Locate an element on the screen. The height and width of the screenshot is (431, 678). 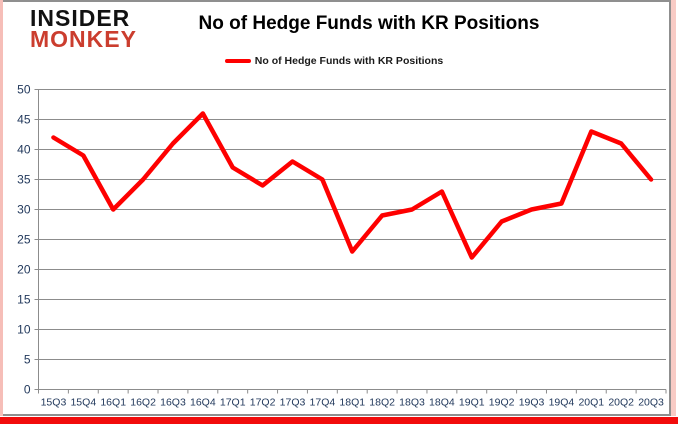
x-tick-label: 17Q3 is located at coordinates (293, 403).